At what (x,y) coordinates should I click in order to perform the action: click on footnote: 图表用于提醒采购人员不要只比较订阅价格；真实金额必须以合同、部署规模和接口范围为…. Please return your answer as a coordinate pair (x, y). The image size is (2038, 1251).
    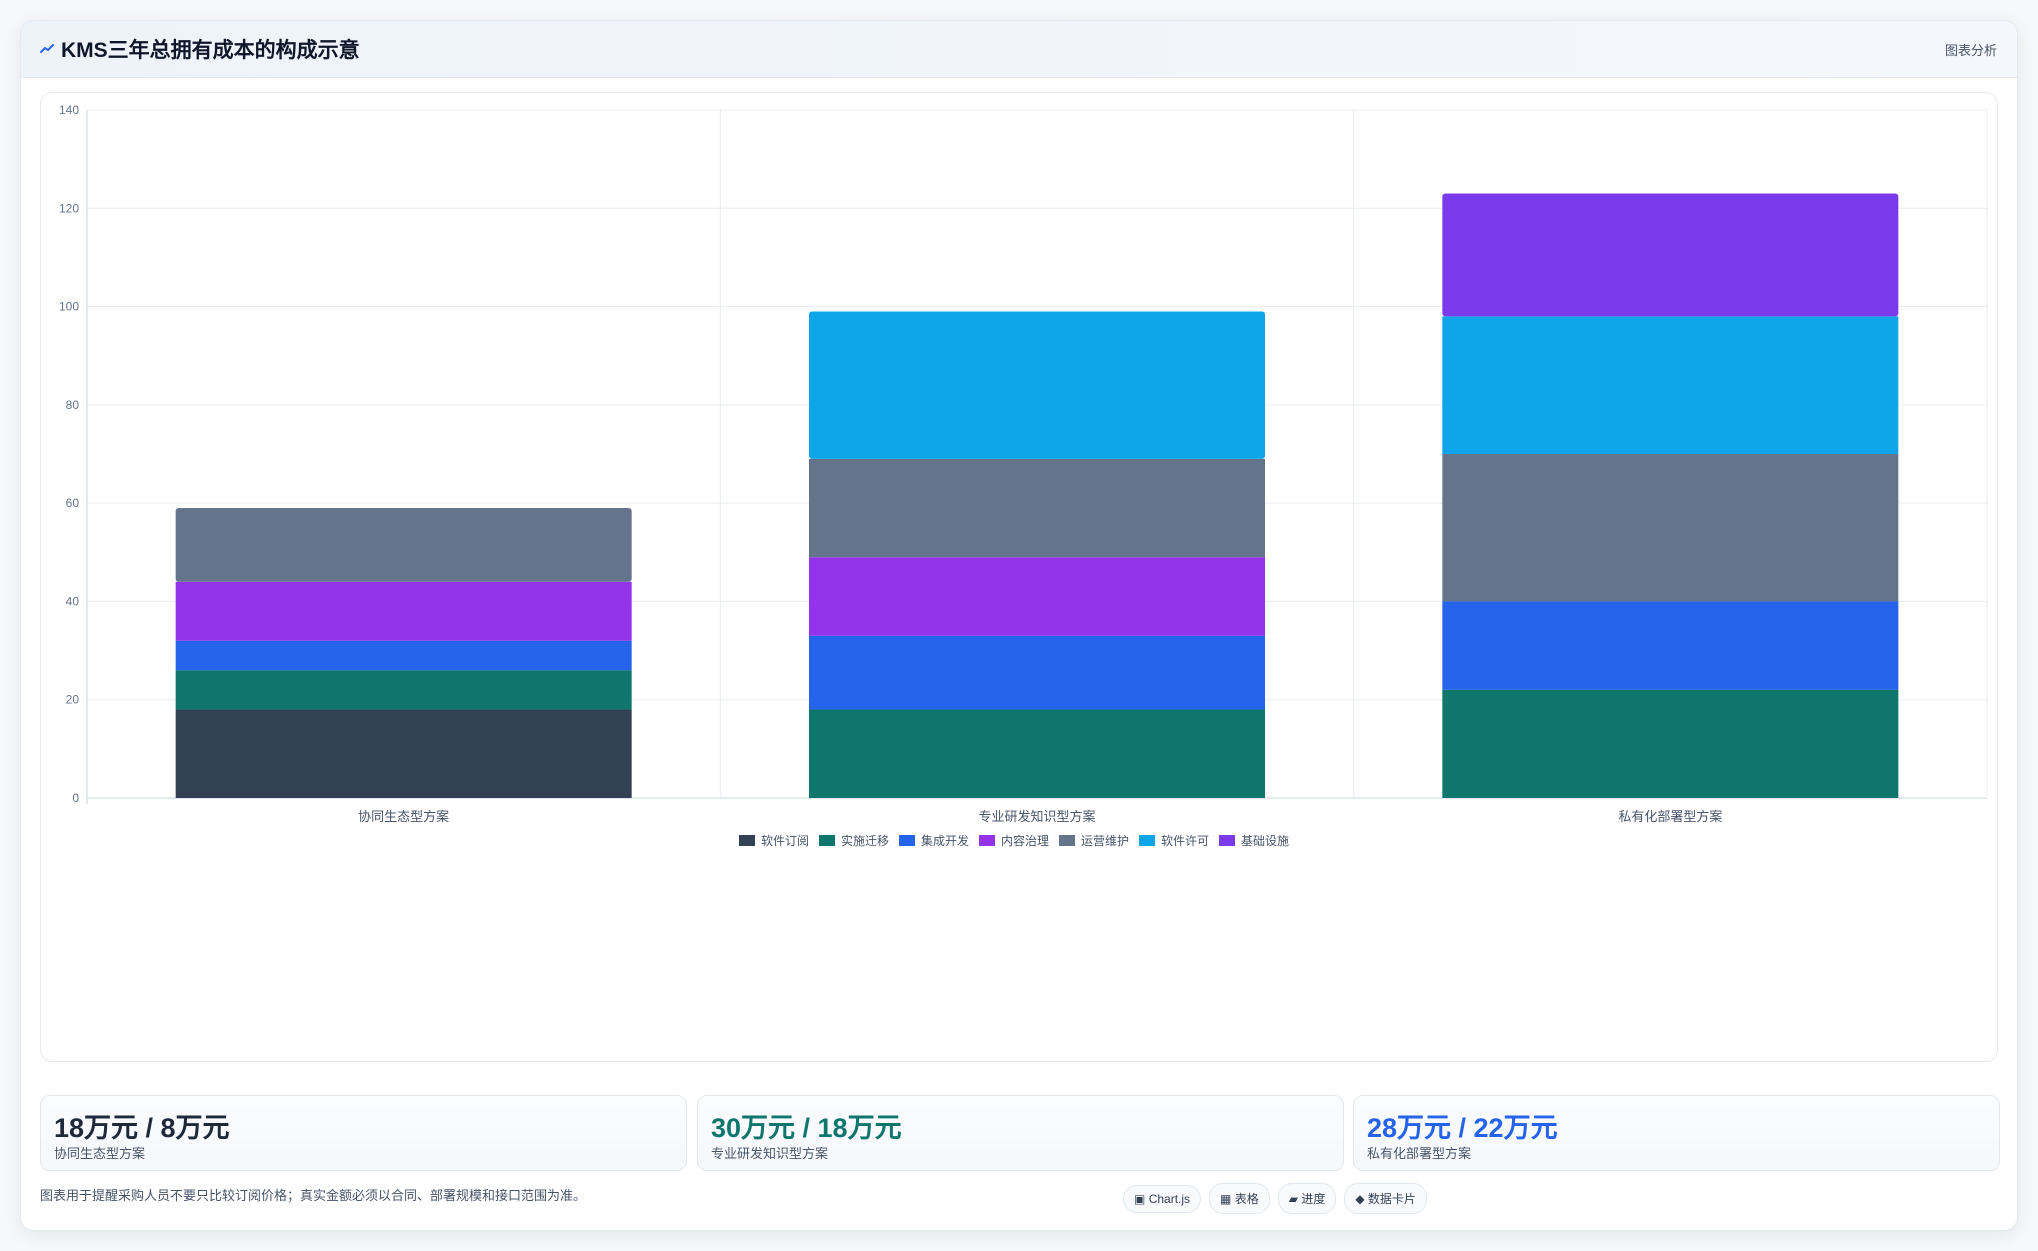
    Looking at the image, I should click on (313, 1195).